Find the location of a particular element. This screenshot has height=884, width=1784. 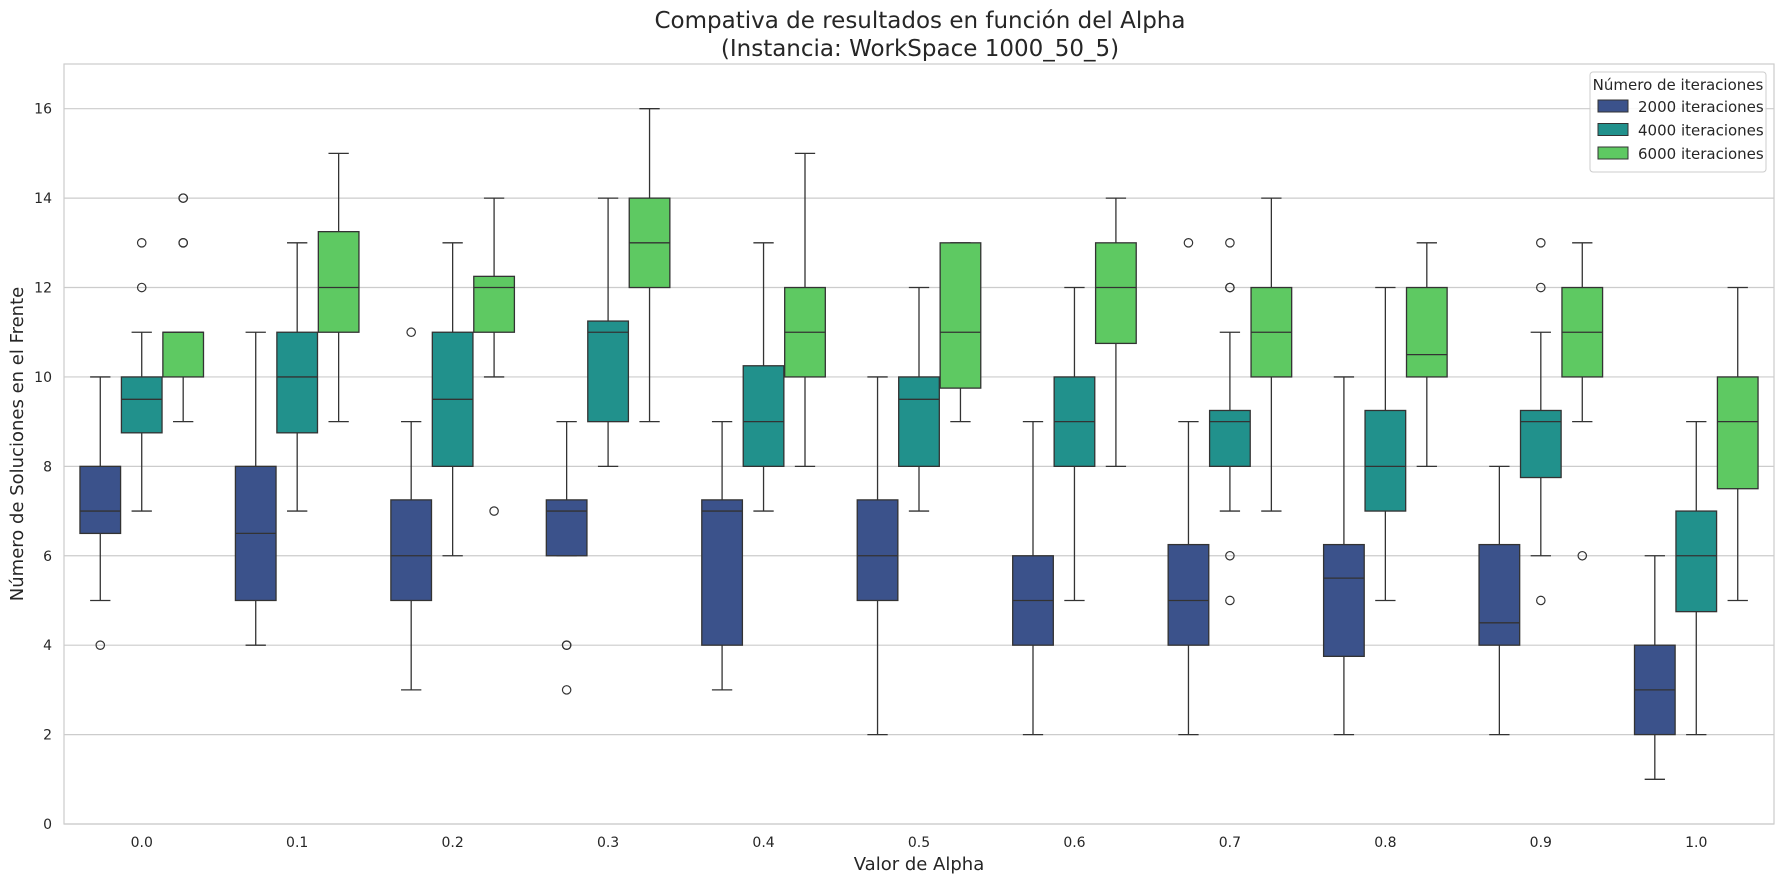

legend-frame is located at coordinates (1678, 122).